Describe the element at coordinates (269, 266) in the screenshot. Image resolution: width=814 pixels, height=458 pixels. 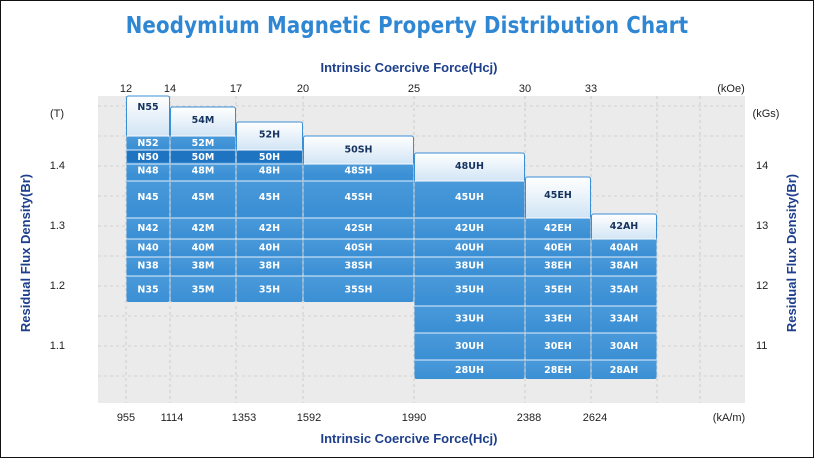
I see `grade-label-38h: 38H` at that location.